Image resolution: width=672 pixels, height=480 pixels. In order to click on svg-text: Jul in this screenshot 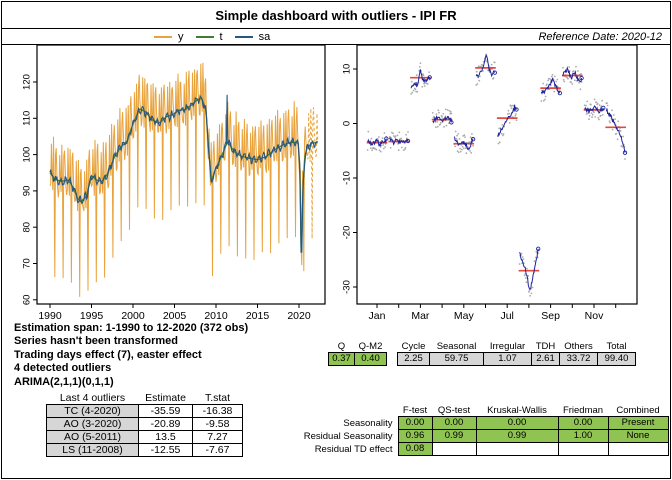, I will do `click(506, 316)`.